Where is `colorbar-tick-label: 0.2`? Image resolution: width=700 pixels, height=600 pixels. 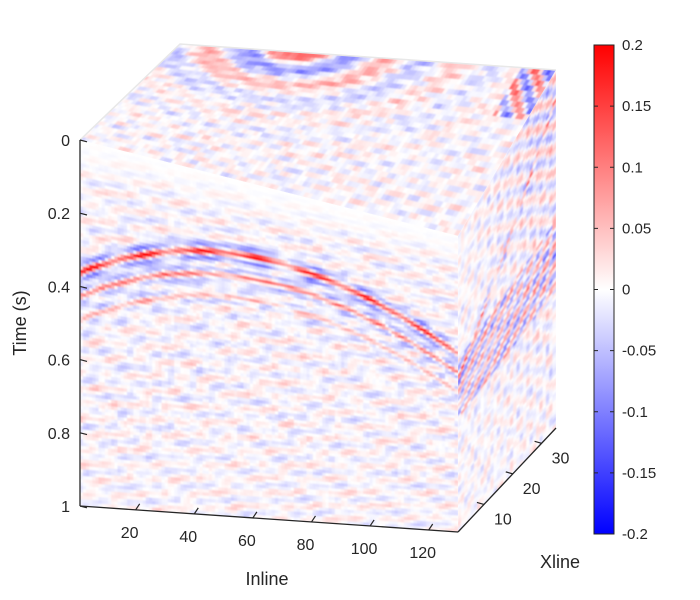 colorbar-tick-label: 0.2 is located at coordinates (632, 45).